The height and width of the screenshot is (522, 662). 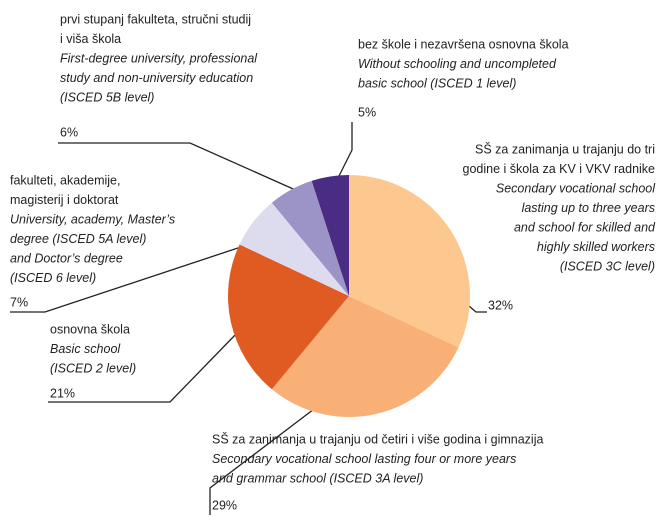 What do you see at coordinates (607, 266) in the screenshot?
I see `label-line-english: (ISCED 3C level)` at bounding box center [607, 266].